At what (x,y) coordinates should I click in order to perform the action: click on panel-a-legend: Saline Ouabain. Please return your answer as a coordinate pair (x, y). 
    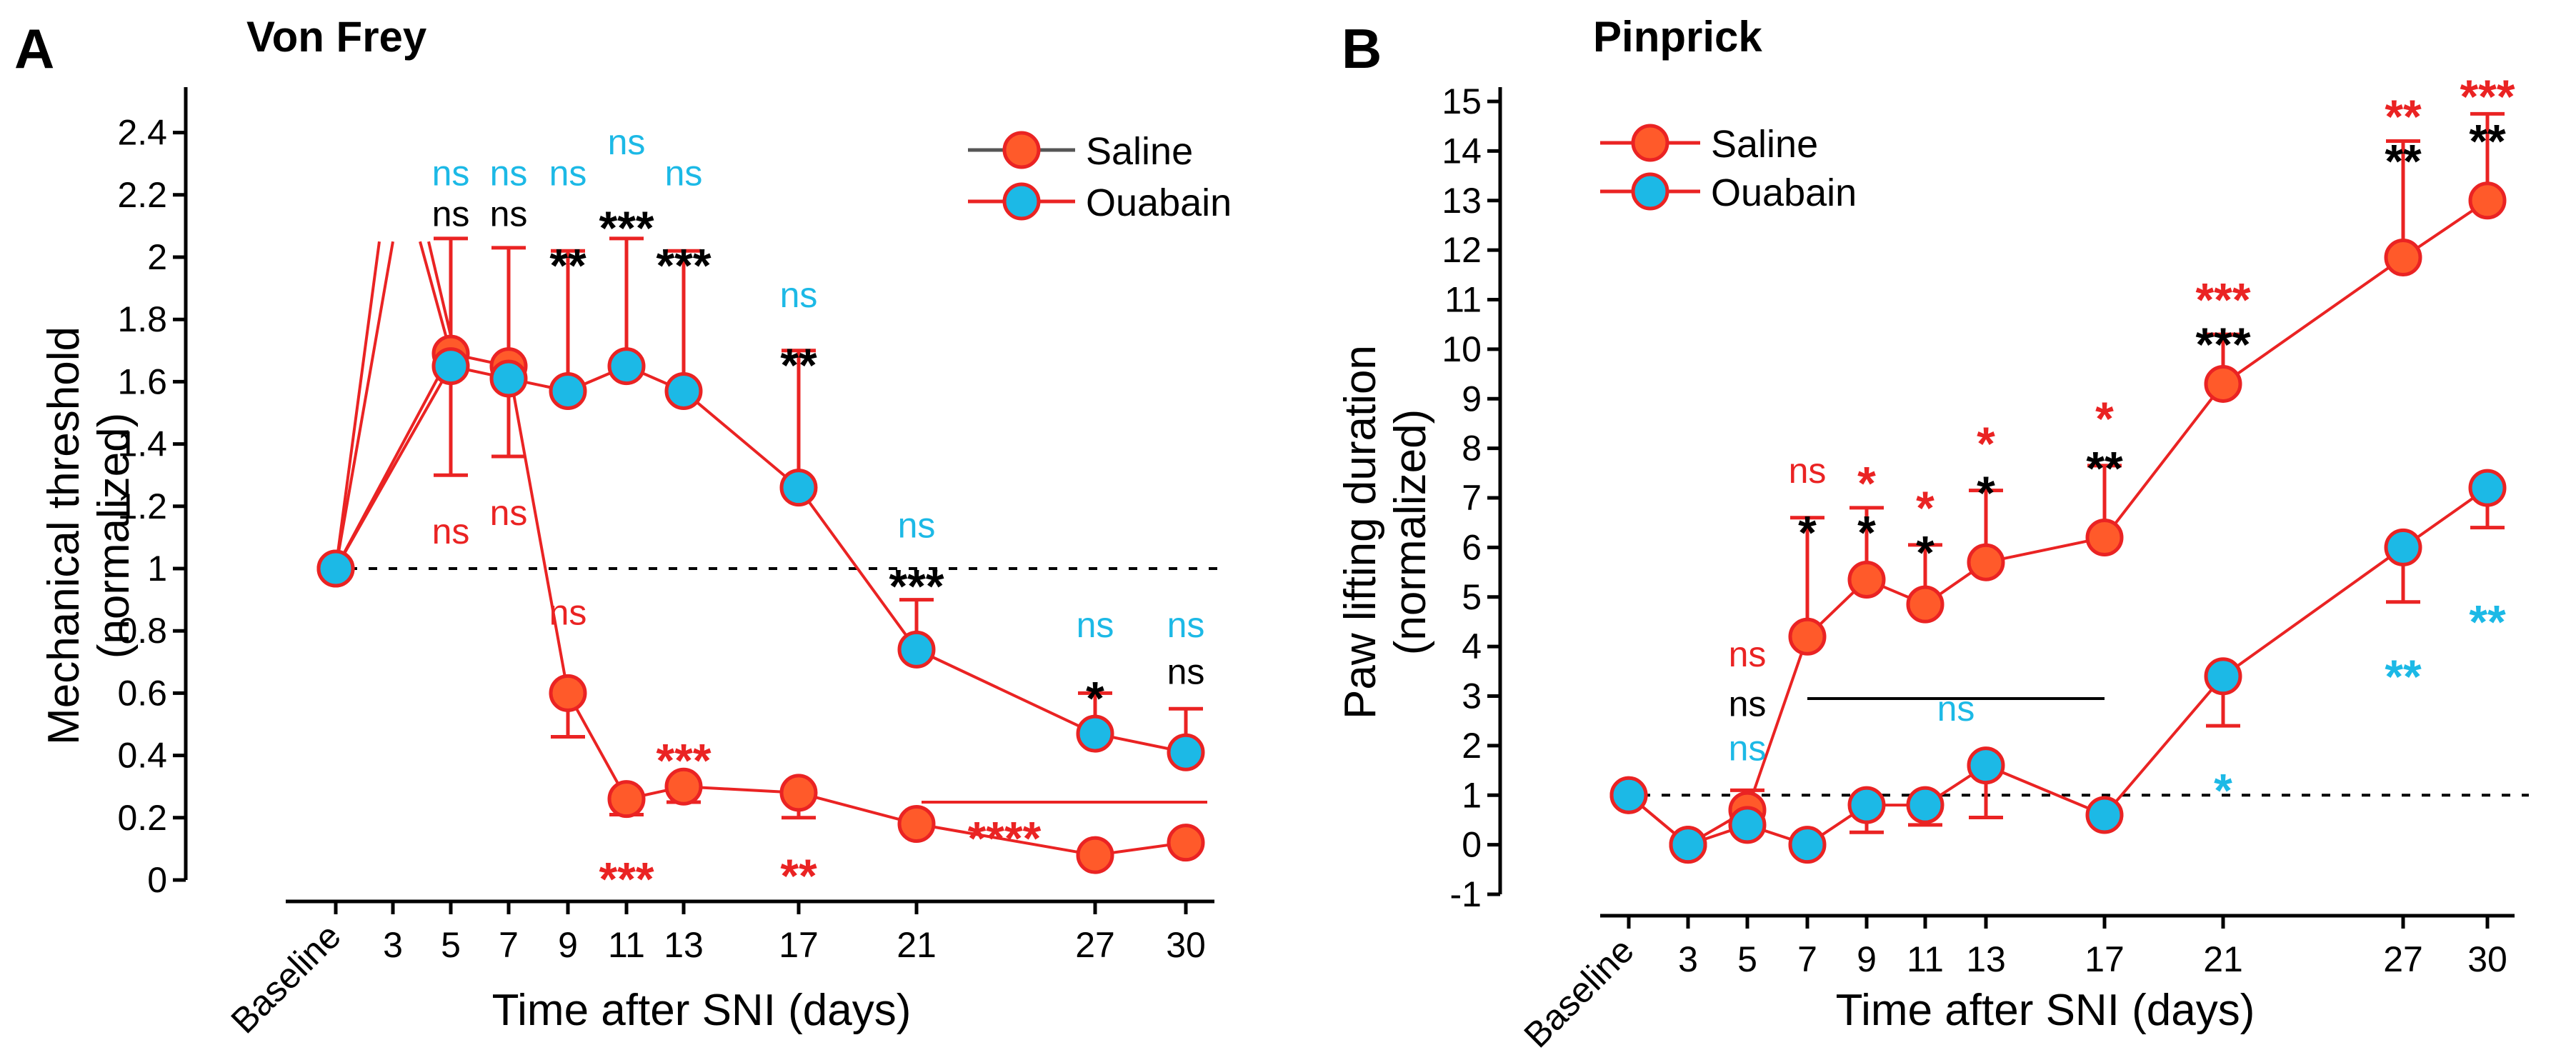
    Looking at the image, I should click on (1100, 177).